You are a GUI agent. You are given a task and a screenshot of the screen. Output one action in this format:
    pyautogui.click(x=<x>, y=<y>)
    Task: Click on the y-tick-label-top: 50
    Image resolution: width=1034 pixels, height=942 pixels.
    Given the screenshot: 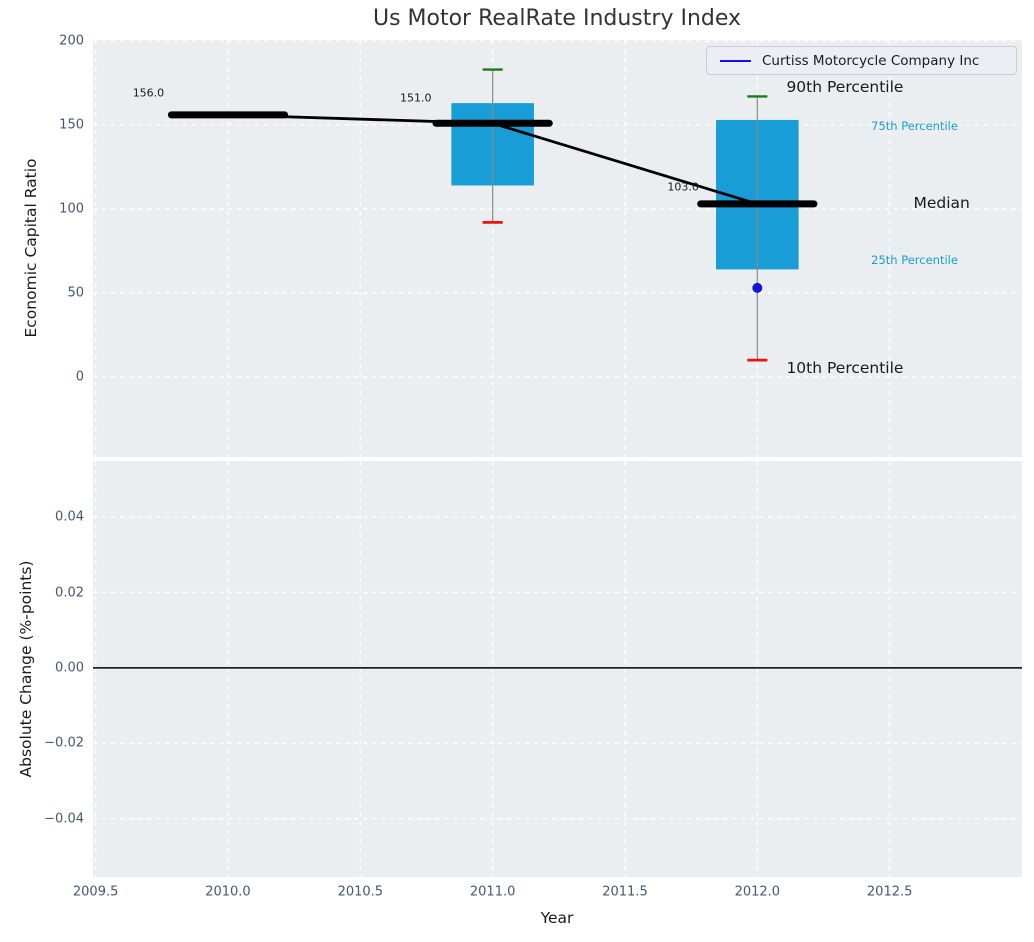 What is the action you would take?
    pyautogui.click(x=75, y=293)
    